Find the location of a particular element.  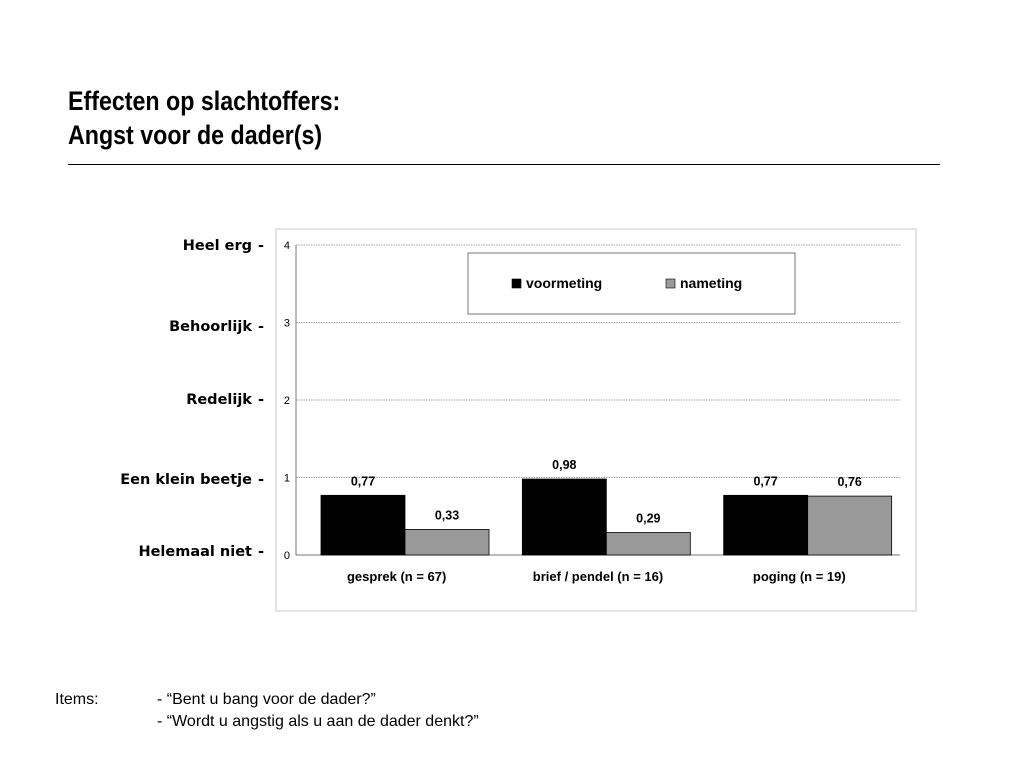

scale-label-text: Heel erg is located at coordinates (217, 246).